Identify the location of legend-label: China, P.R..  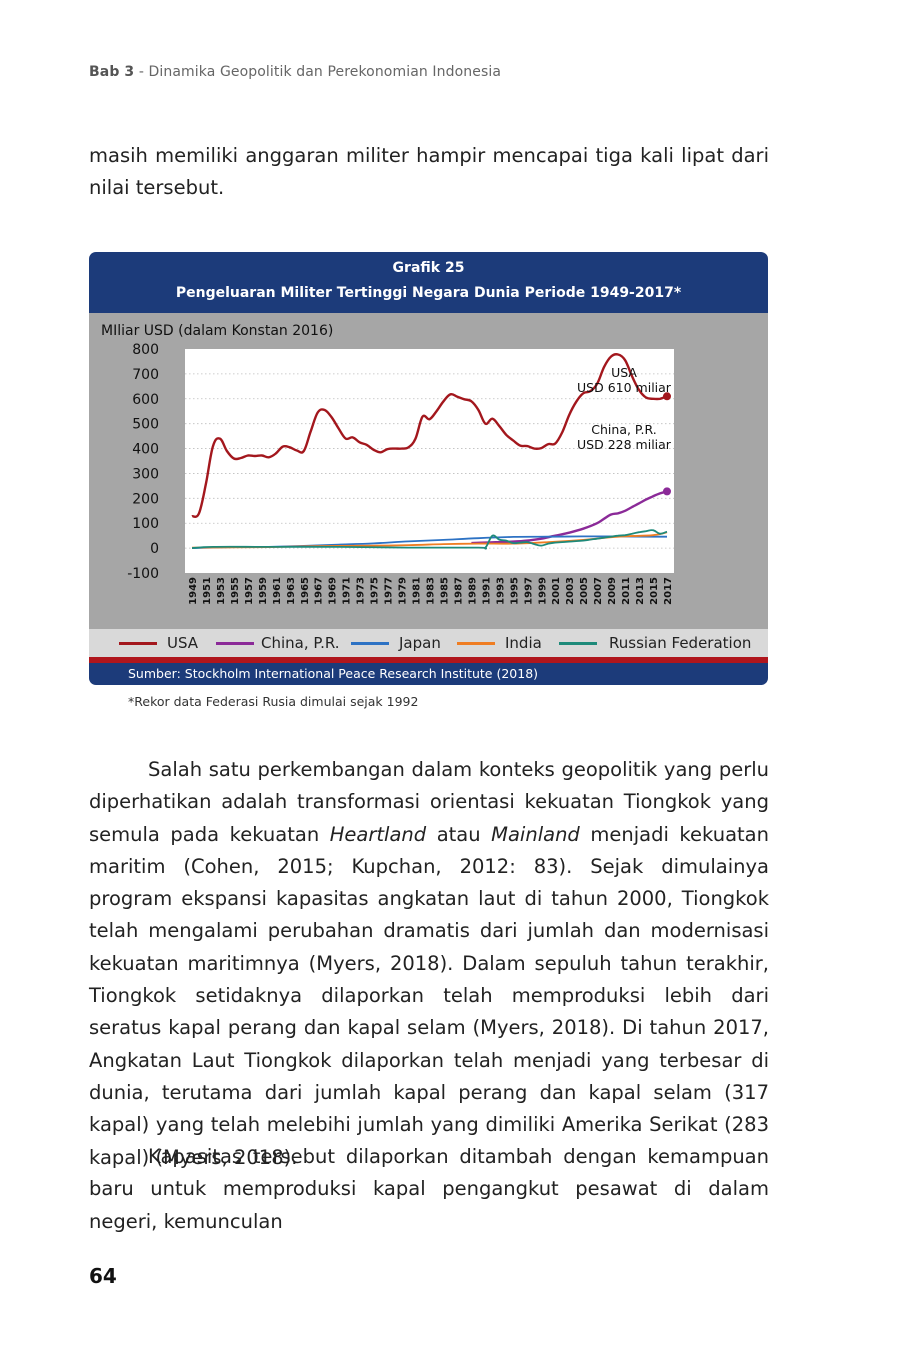
(300, 643).